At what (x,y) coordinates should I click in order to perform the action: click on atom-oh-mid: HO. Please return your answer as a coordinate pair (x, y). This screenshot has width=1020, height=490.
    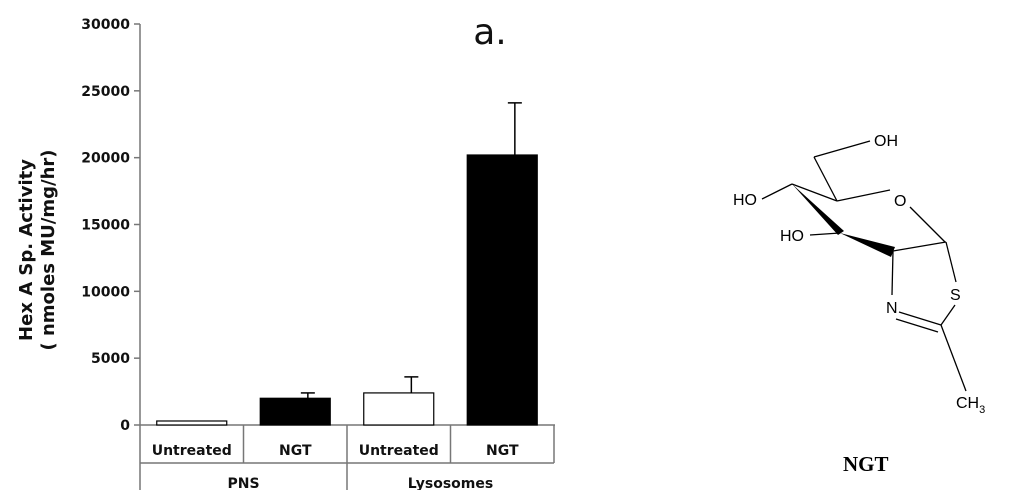
    Looking at the image, I should click on (792, 236).